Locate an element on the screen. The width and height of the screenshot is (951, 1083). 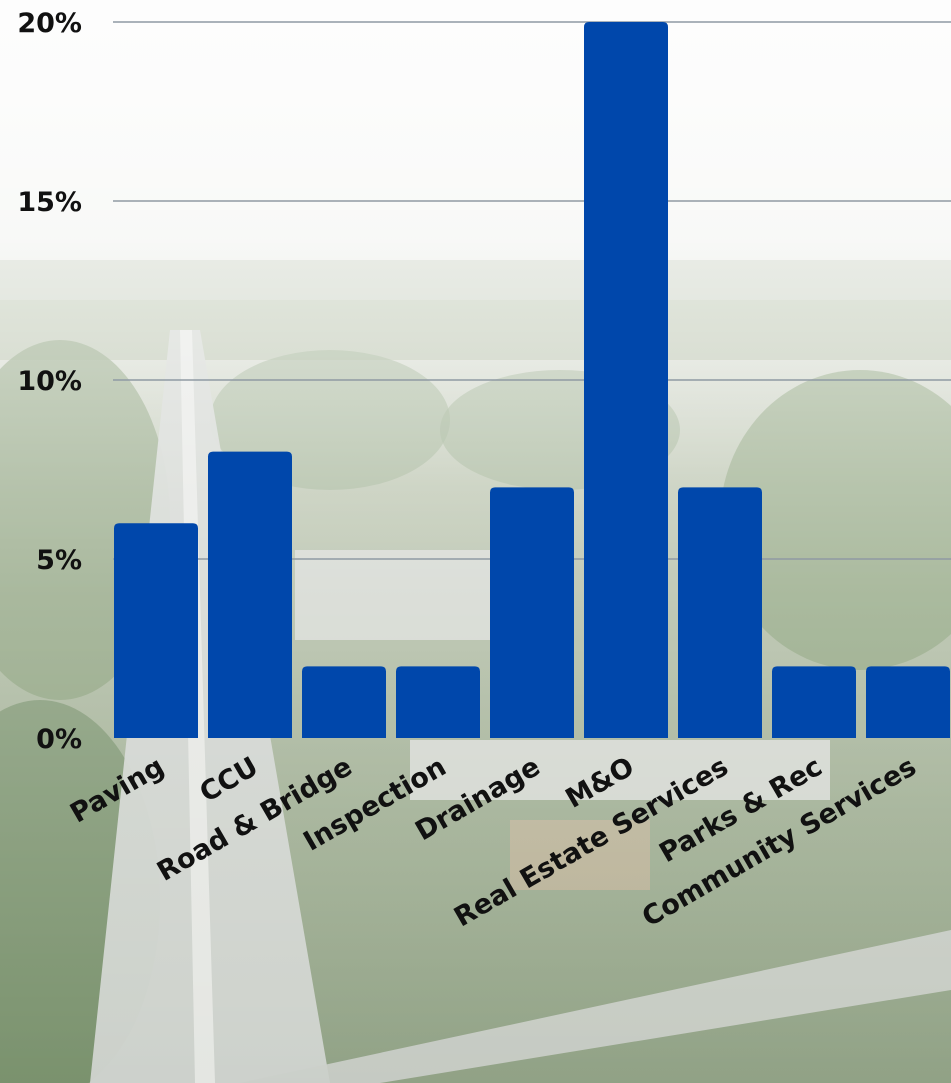
bar-parks-rec is located at coordinates (814, 702).